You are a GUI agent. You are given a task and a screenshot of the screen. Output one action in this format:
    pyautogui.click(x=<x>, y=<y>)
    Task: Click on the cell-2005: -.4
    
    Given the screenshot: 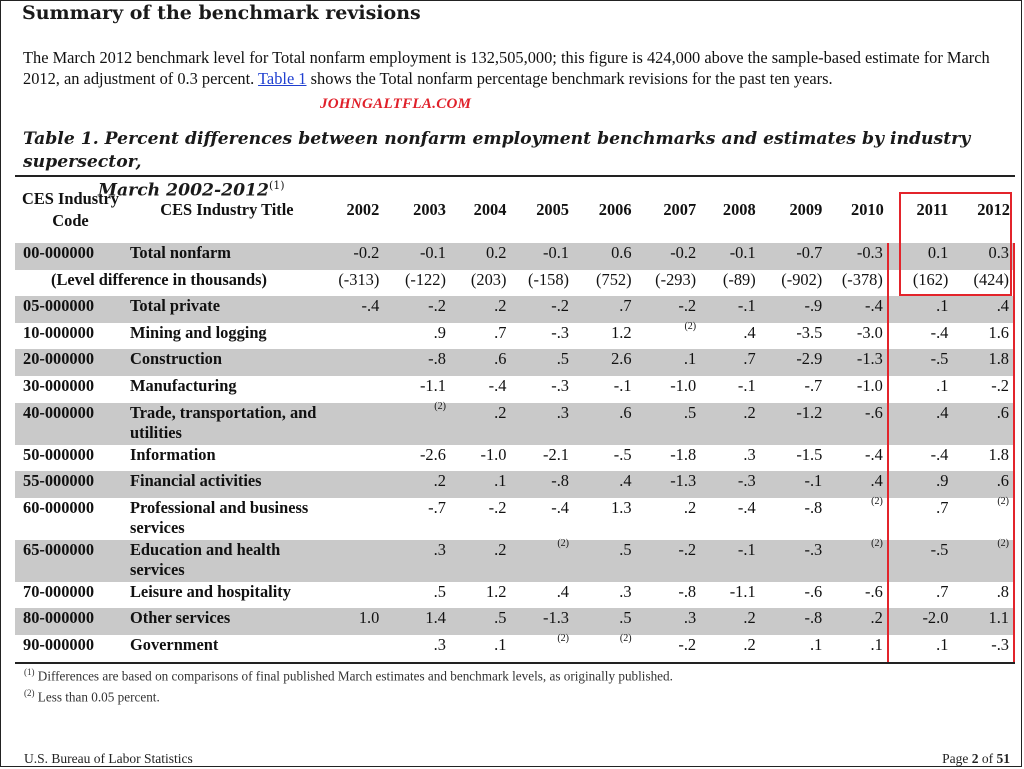 What is the action you would take?
    pyautogui.click(x=560, y=507)
    